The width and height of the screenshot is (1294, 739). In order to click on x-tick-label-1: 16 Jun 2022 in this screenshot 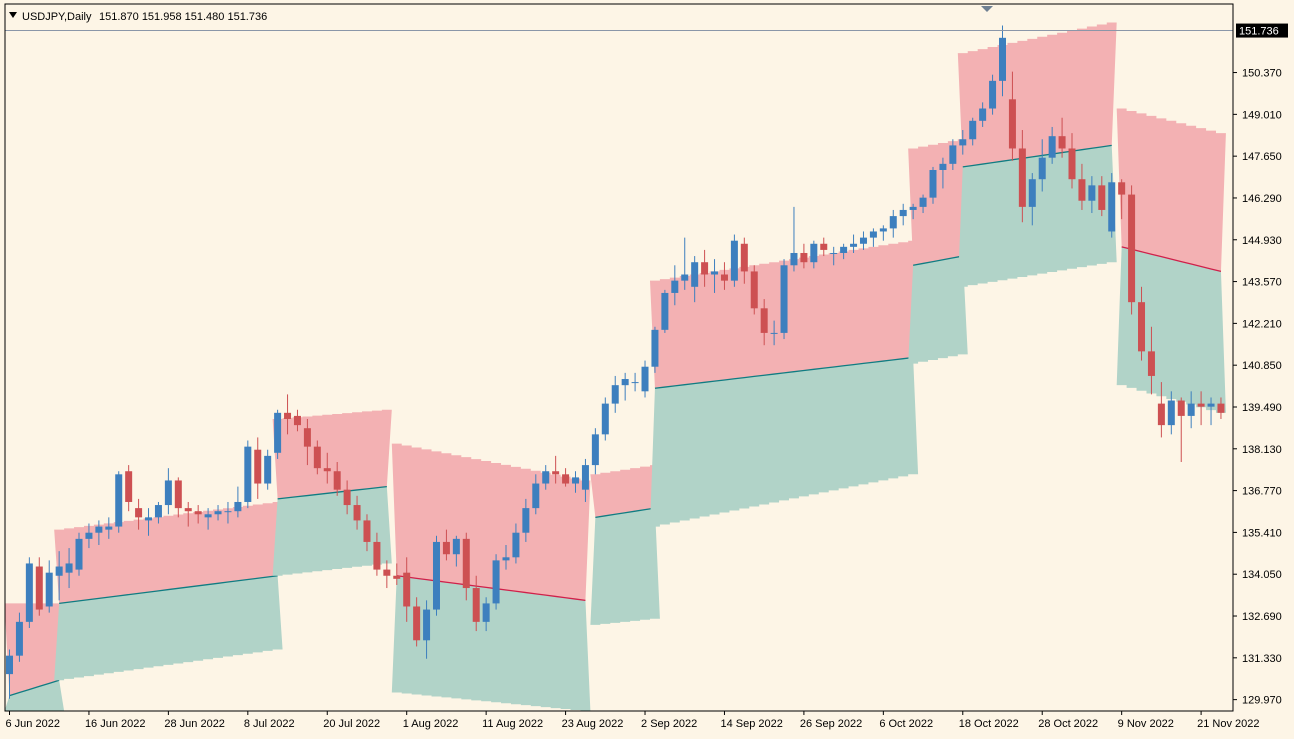, I will do `click(115, 724)`.